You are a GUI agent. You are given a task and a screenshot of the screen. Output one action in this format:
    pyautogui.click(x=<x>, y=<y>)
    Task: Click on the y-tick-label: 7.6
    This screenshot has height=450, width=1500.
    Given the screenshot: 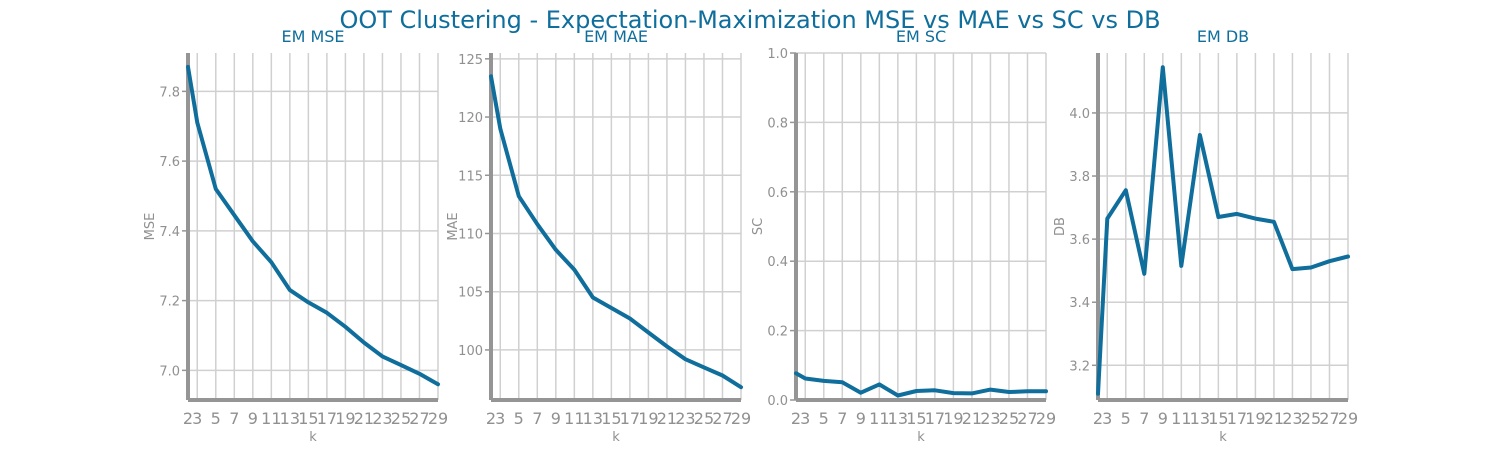 What is the action you would take?
    pyautogui.click(x=169, y=162)
    